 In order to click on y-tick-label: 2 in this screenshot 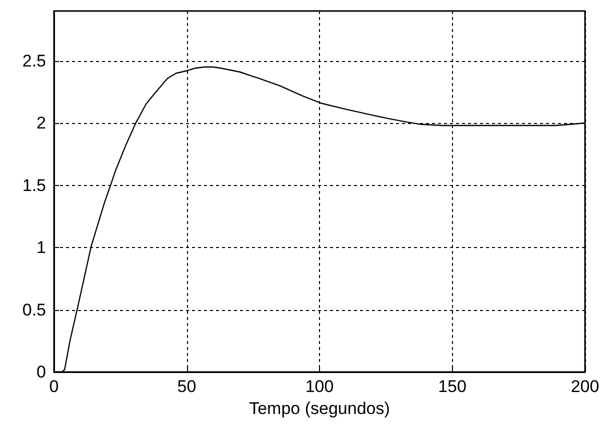, I will do `click(41, 123)`.